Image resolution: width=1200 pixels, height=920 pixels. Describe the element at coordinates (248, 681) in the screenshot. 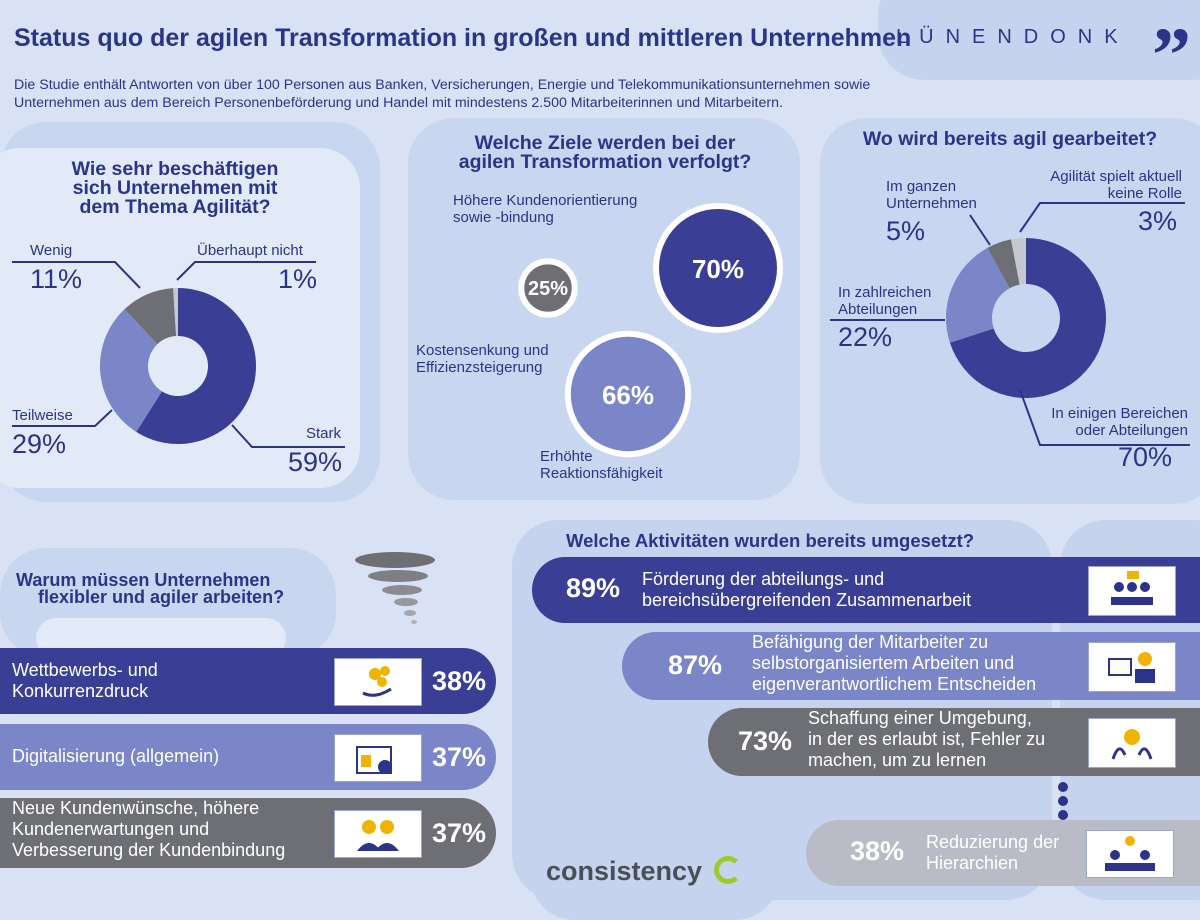

I see `why-row-1: Wettbewerbs- und Konkurrenzdruck 38%` at that location.